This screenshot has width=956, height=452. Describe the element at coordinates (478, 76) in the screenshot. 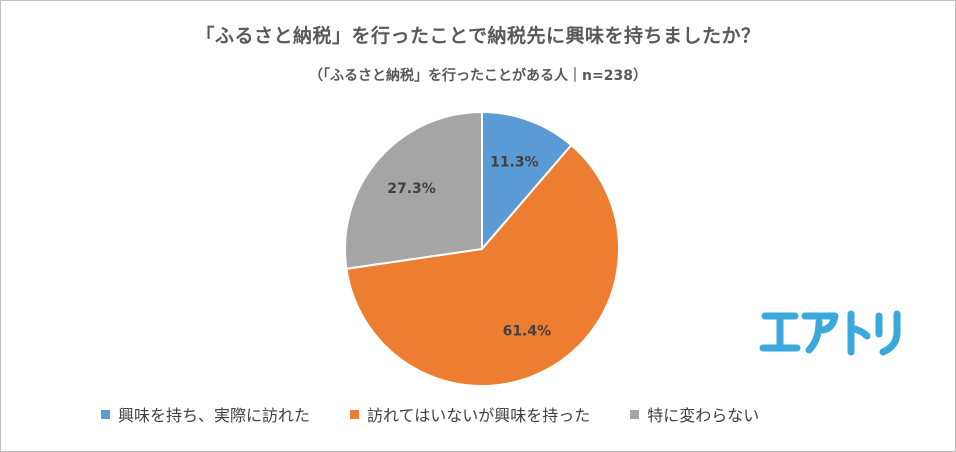

I see `chart-subtitle: （「ふるさと納税」を行ったことがある人｜n=238）` at that location.